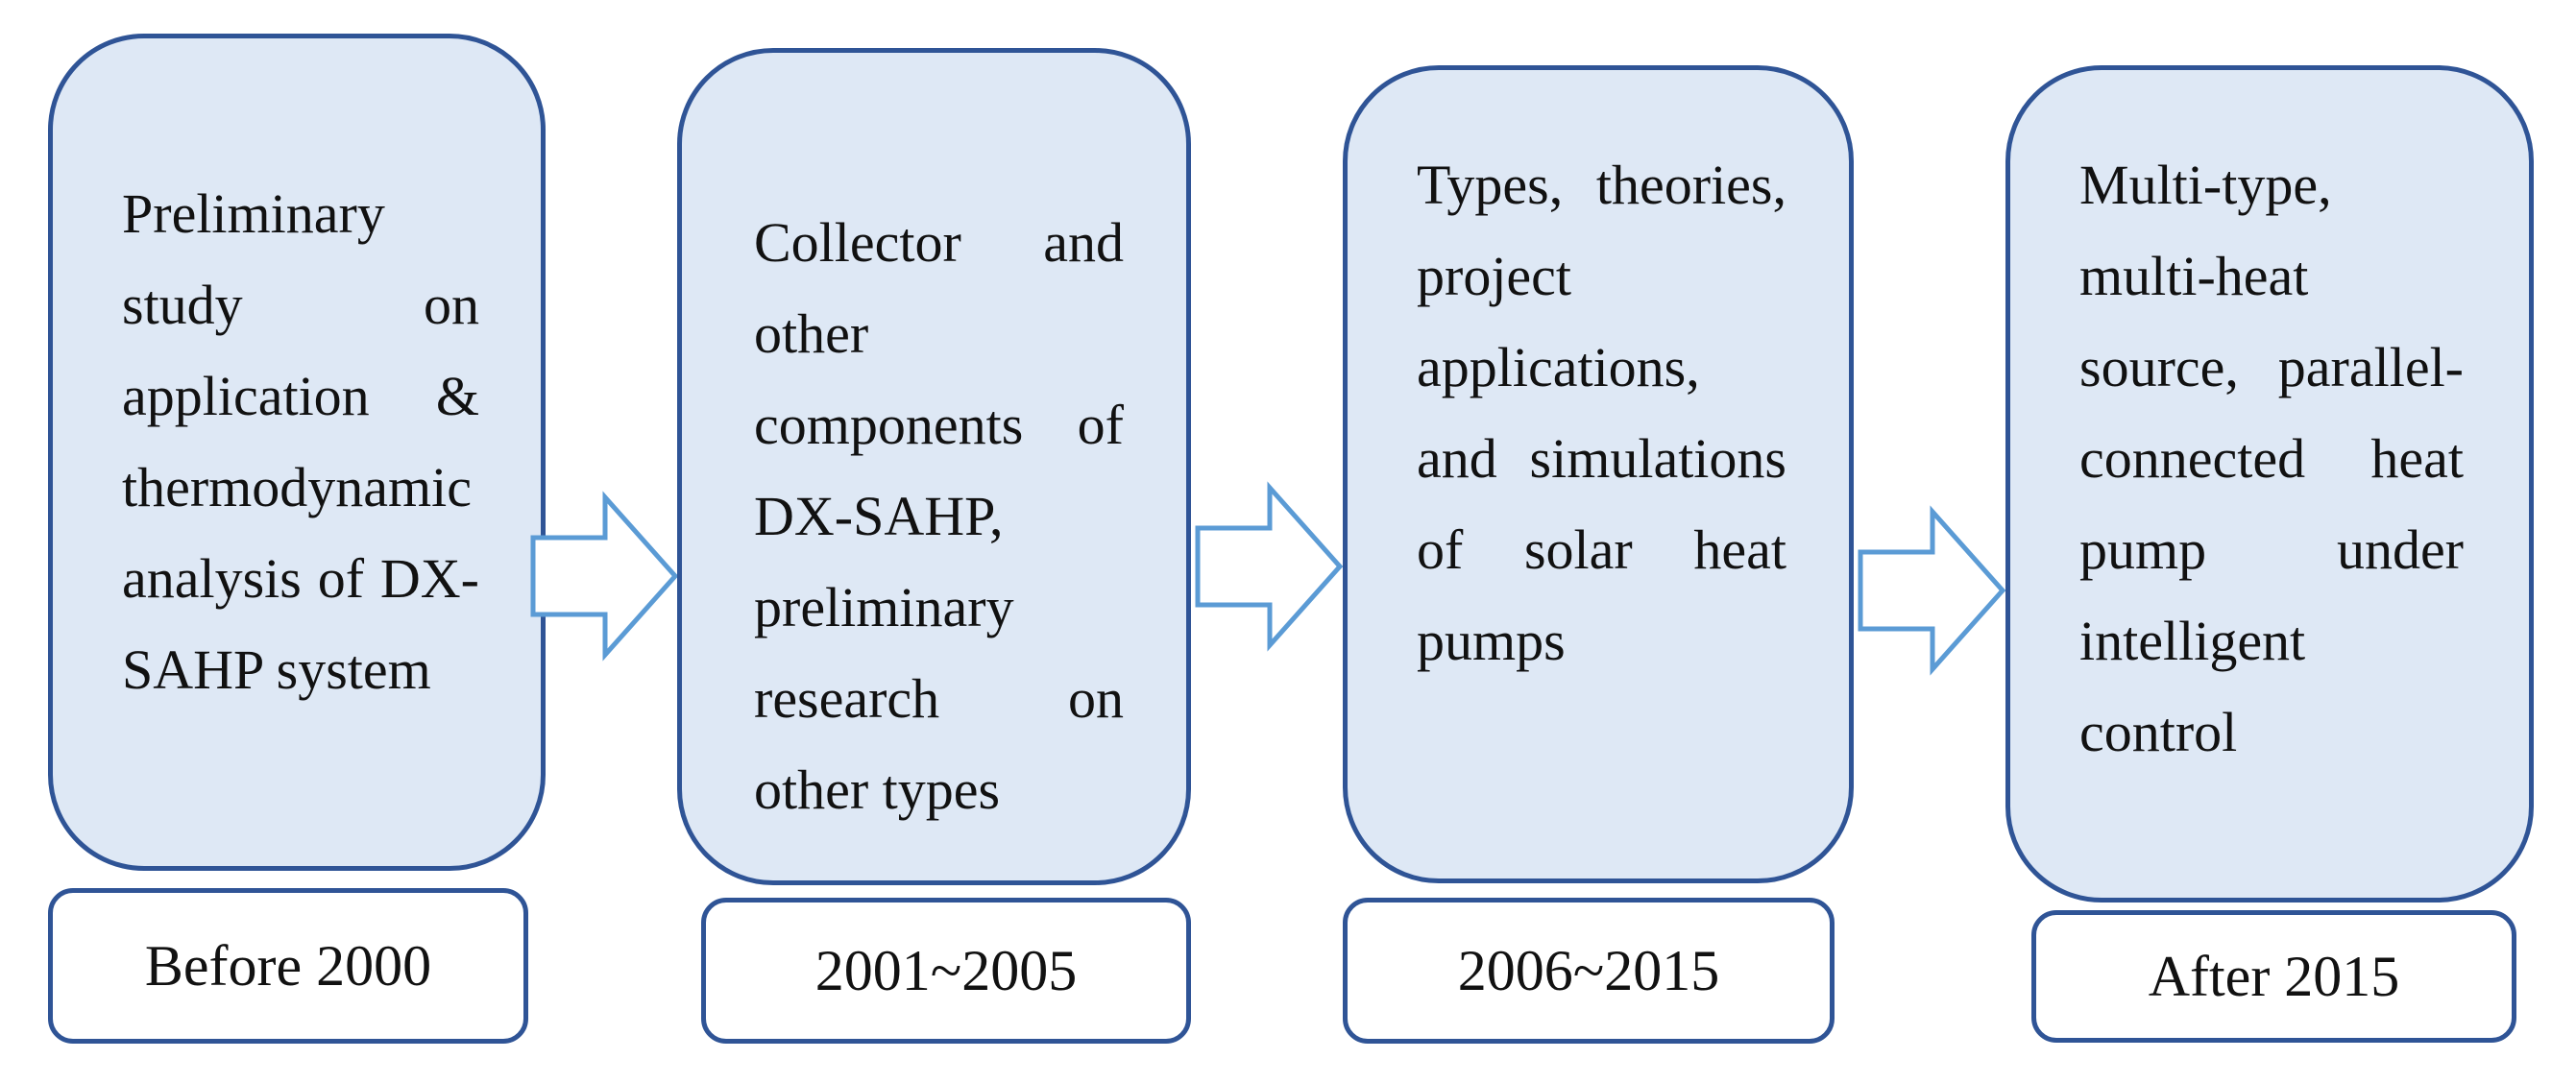 This screenshot has width=2576, height=1083. What do you see at coordinates (2273, 976) in the screenshot?
I see `stage-4-period: After 2015` at bounding box center [2273, 976].